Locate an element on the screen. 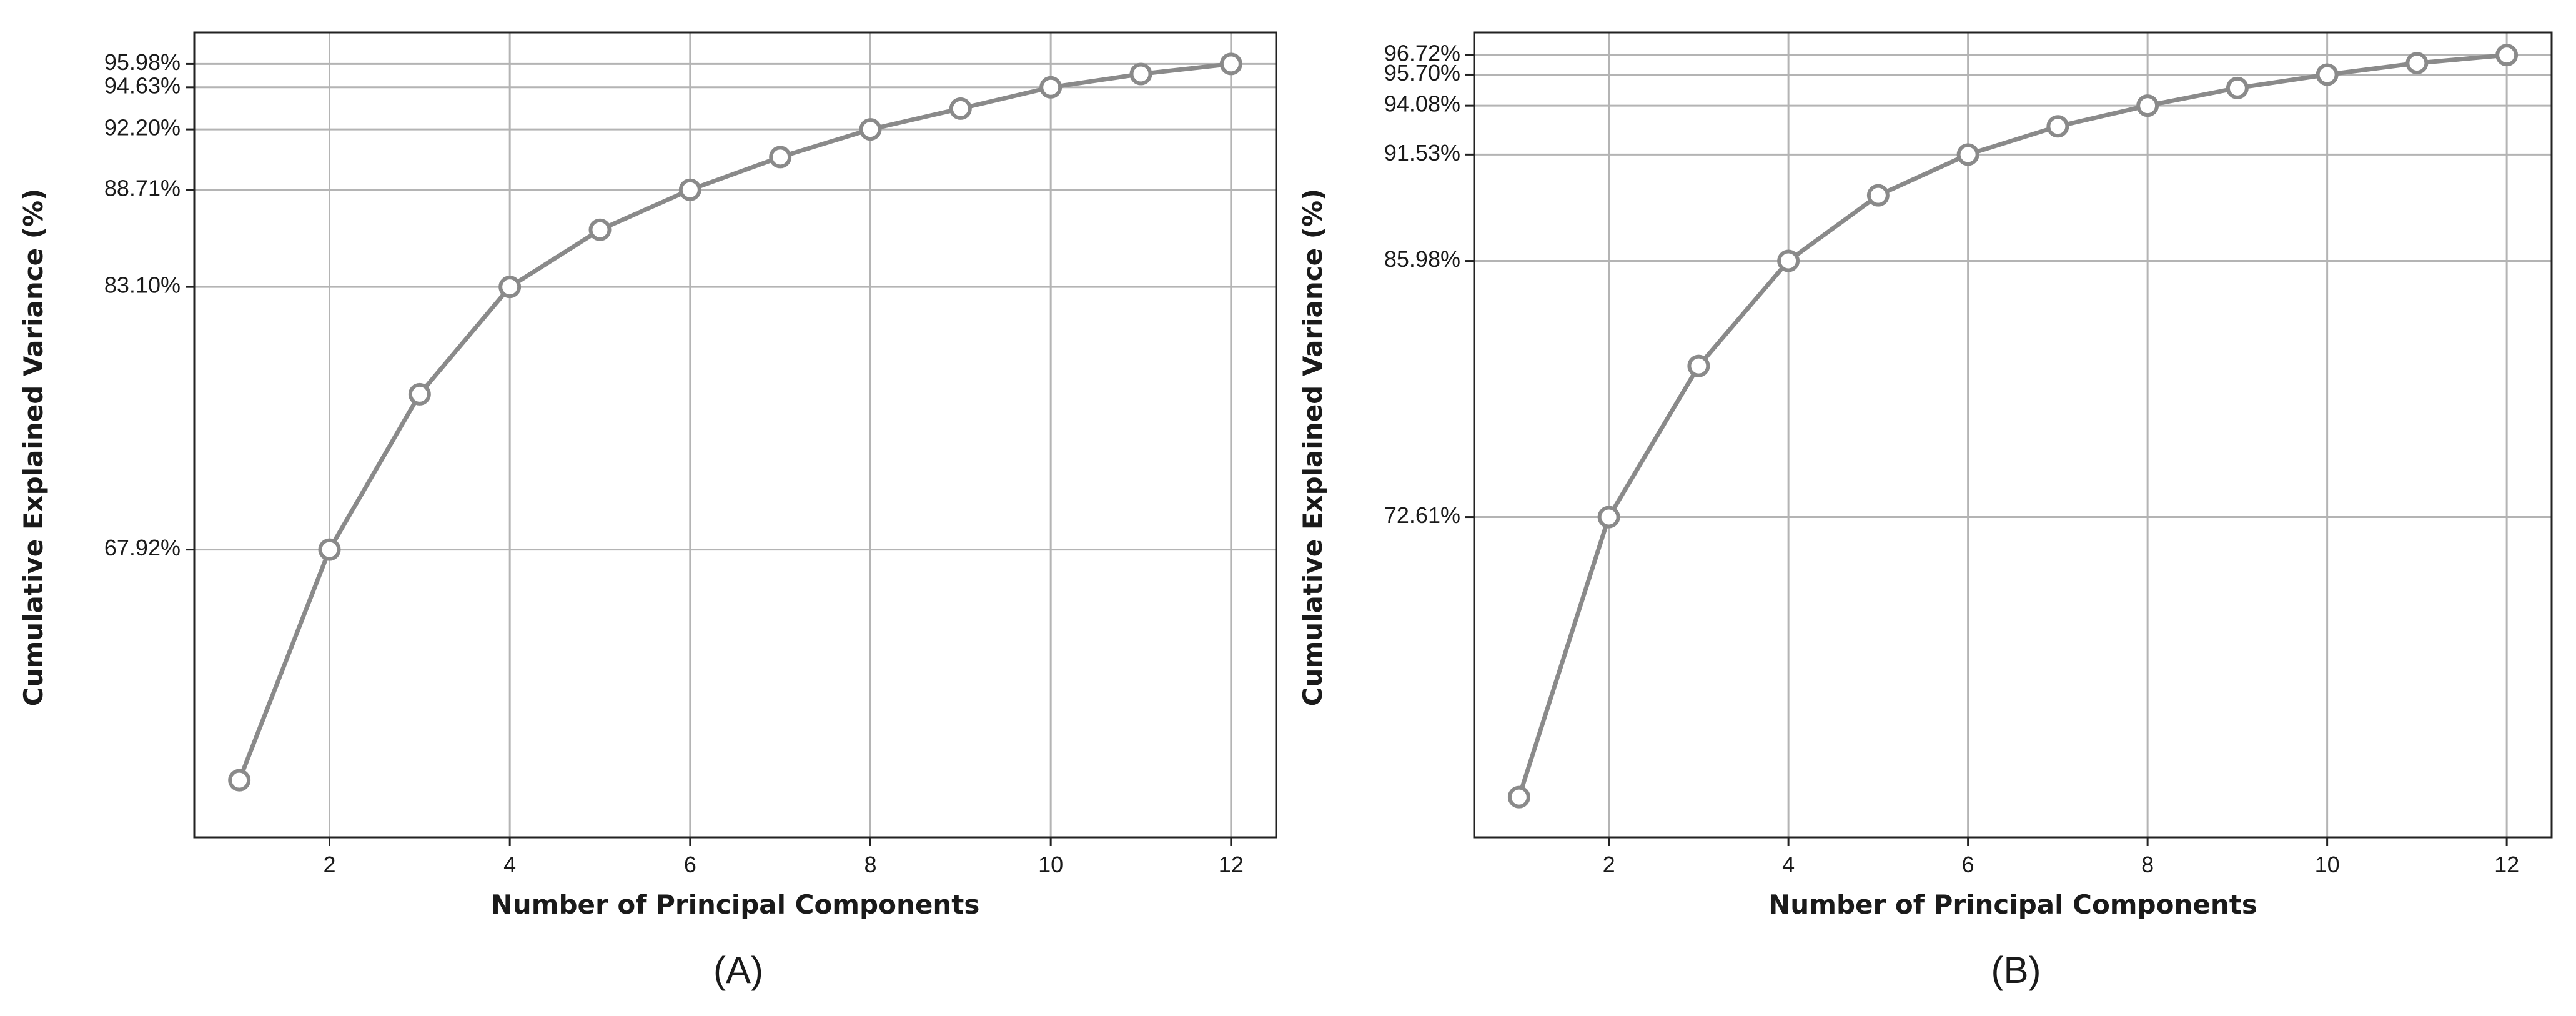 The width and height of the screenshot is (2576, 1016). chart-b-panel-label: (B) is located at coordinates (2016, 970).